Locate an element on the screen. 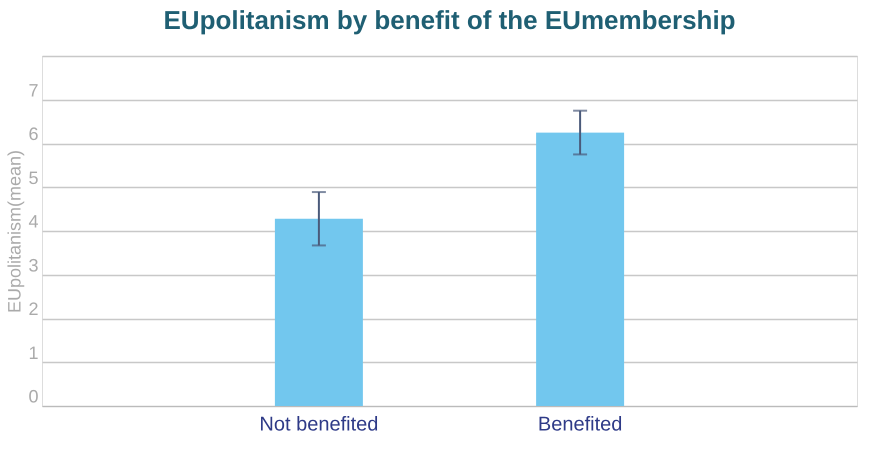 This screenshot has height=457, width=885. y-tick-label: 0 is located at coordinates (33, 396).